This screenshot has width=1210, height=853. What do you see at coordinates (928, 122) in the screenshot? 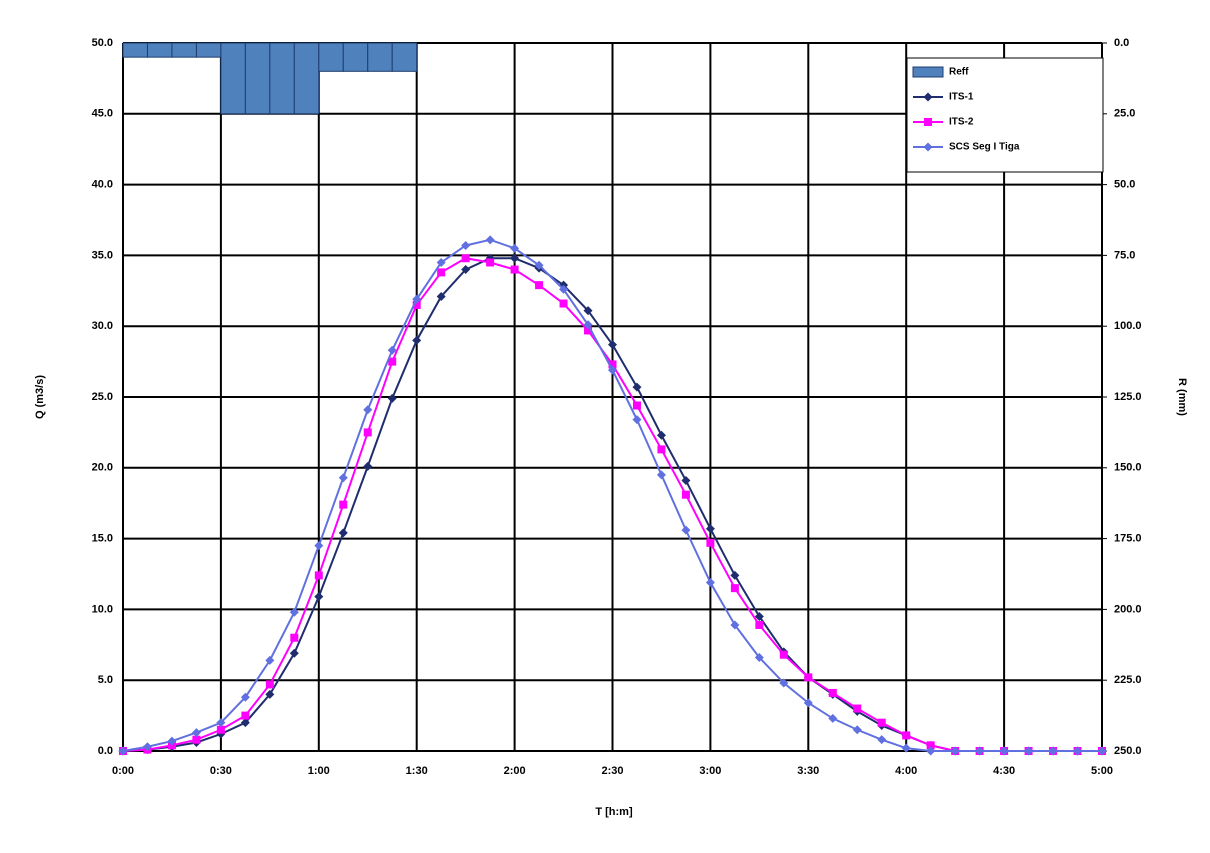
I see `legend-marker` at bounding box center [928, 122].